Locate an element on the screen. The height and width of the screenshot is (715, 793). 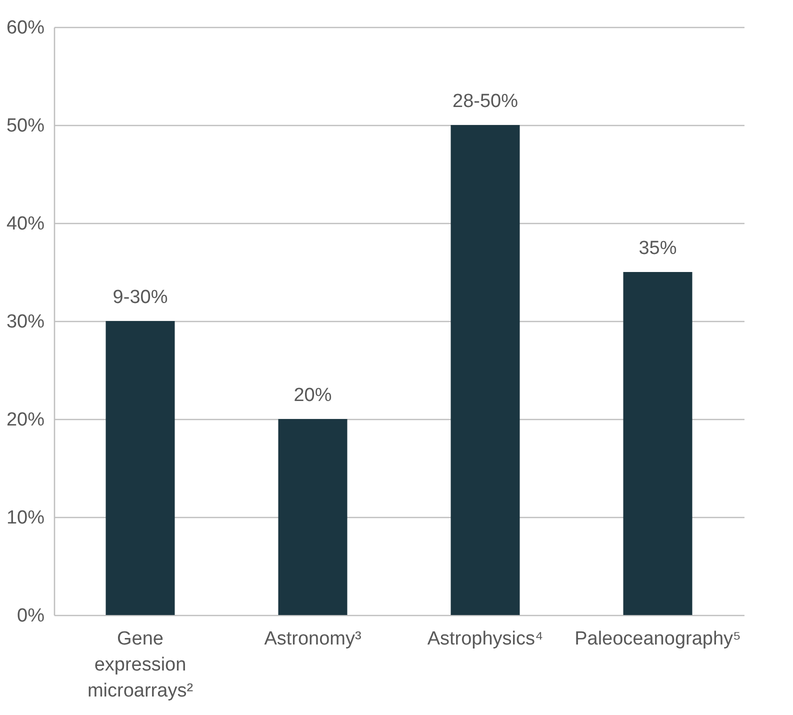
annotation: 20% is located at coordinates (313, 395).